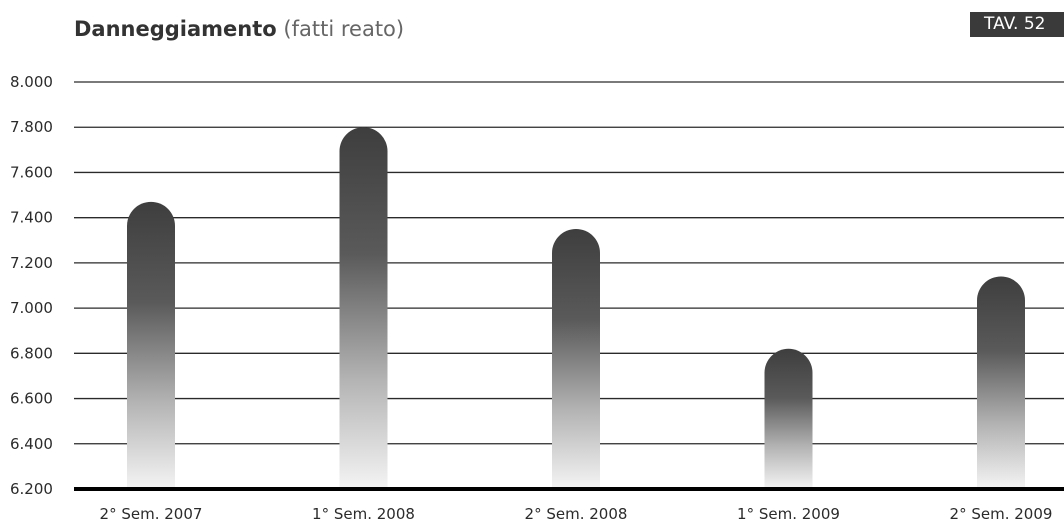 The height and width of the screenshot is (527, 1064). I want to click on y-tick-label: 6.200, so click(31, 489).